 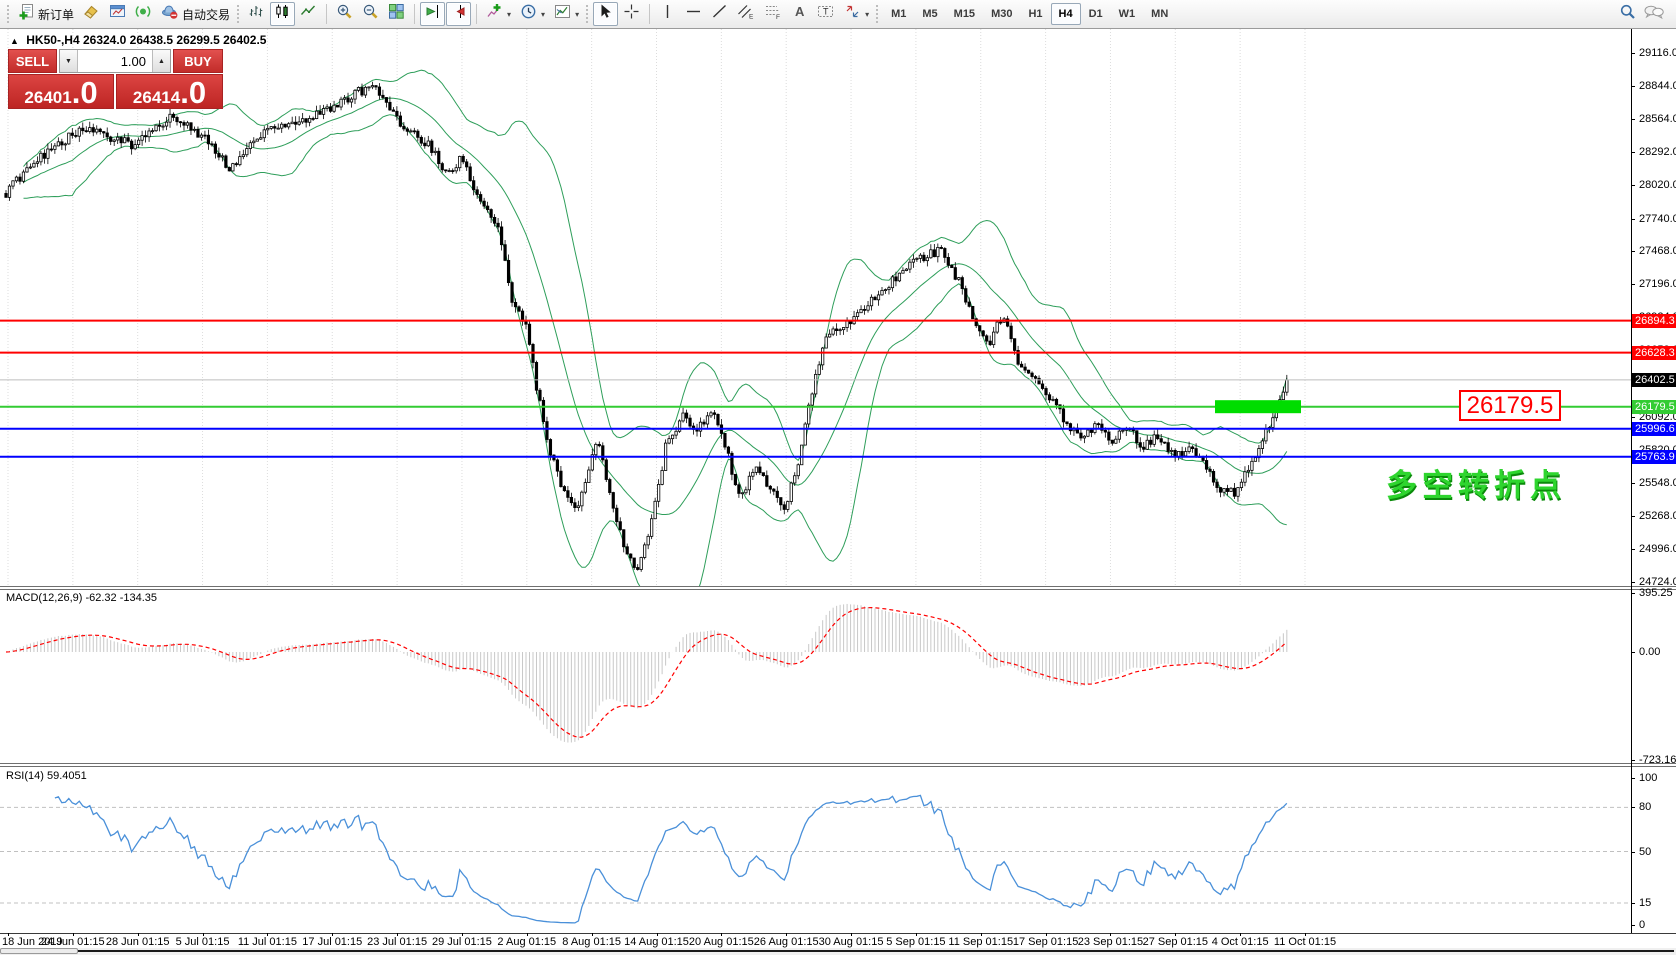 What do you see at coordinates (1127, 14) in the screenshot?
I see `timeframe-w1: W1` at bounding box center [1127, 14].